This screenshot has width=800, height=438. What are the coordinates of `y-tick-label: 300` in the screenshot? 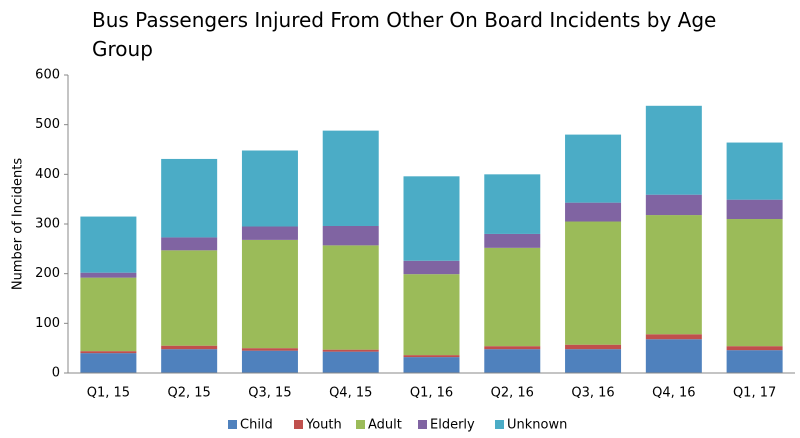 It's located at (47, 224).